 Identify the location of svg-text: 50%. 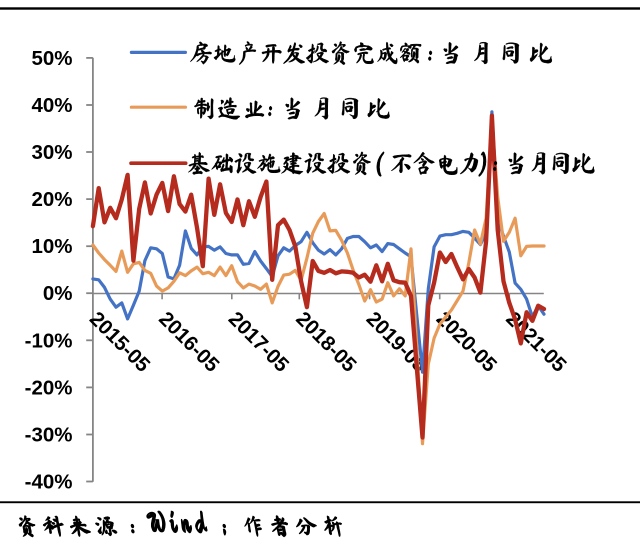
(51, 58).